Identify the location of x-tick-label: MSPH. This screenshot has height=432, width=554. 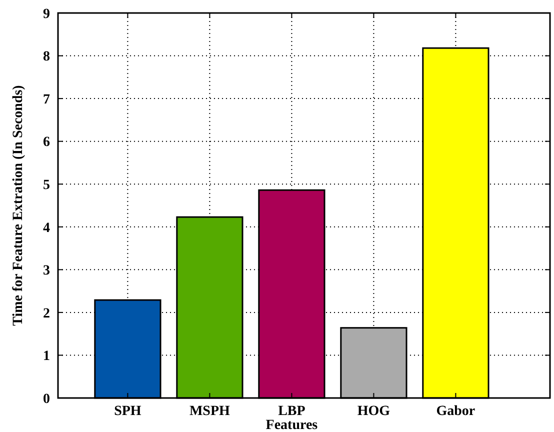
(209, 411).